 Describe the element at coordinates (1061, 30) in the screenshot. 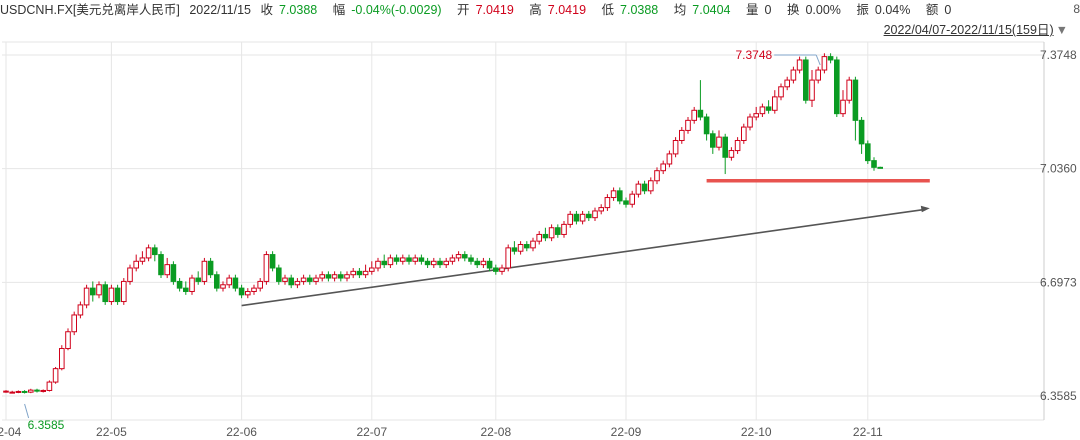

I see `dropdown-triangle-icon: ▼` at that location.